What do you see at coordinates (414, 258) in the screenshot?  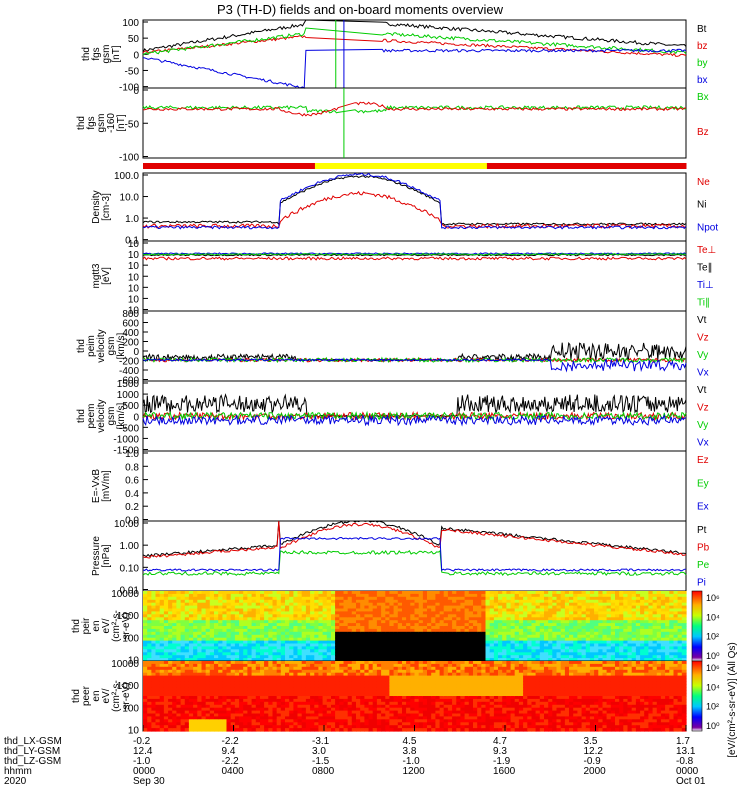 I see `series-Te-perp` at bounding box center [414, 258].